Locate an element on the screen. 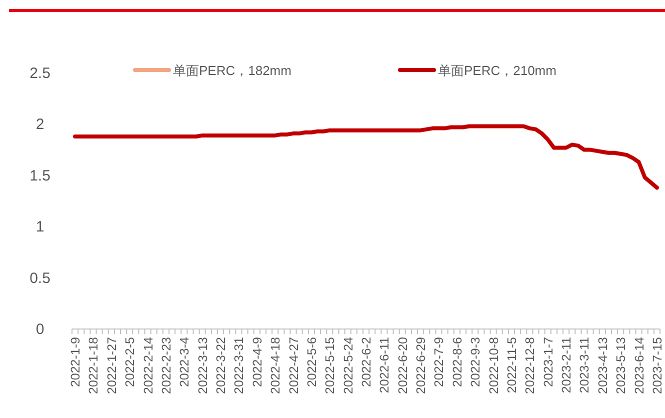 The width and height of the screenshot is (665, 418). x-tick-label: 2022-6-29 is located at coordinates (421, 365).